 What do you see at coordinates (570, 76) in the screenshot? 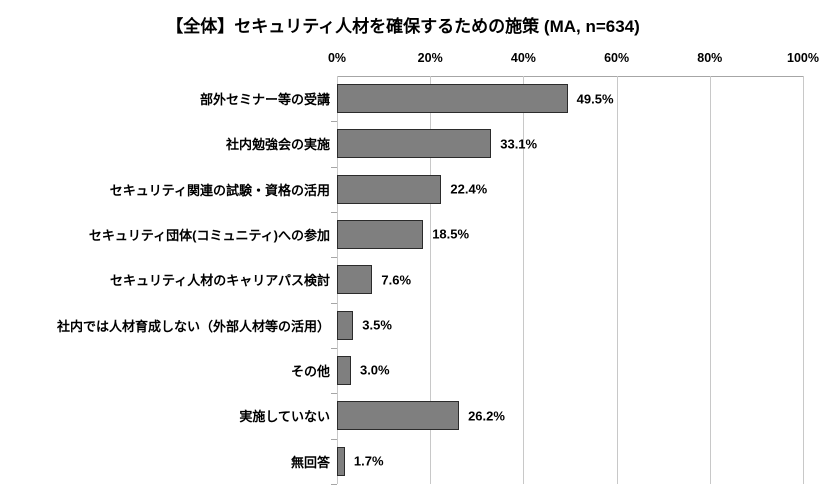
I see `x-axis-line` at bounding box center [570, 76].